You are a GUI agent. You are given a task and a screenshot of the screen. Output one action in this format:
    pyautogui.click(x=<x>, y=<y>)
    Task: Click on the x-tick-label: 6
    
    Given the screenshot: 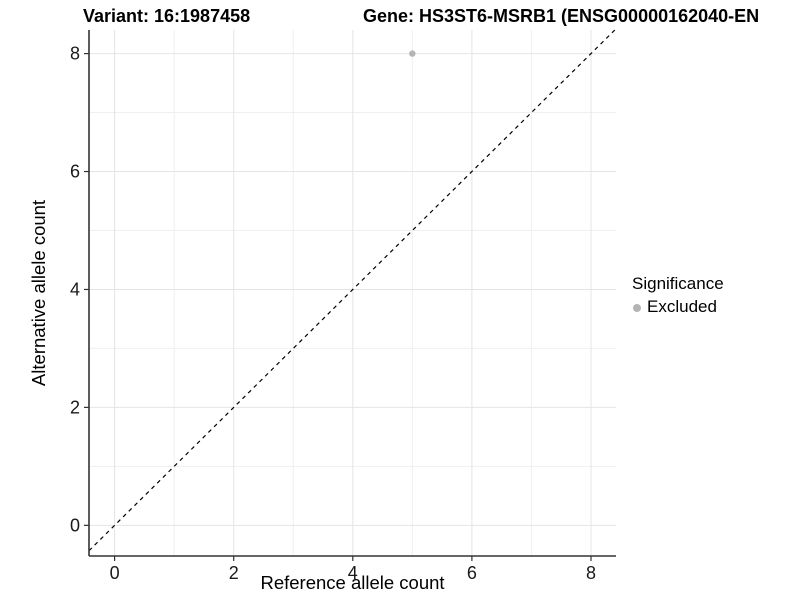 What is the action you would take?
    pyautogui.click(x=472, y=573)
    